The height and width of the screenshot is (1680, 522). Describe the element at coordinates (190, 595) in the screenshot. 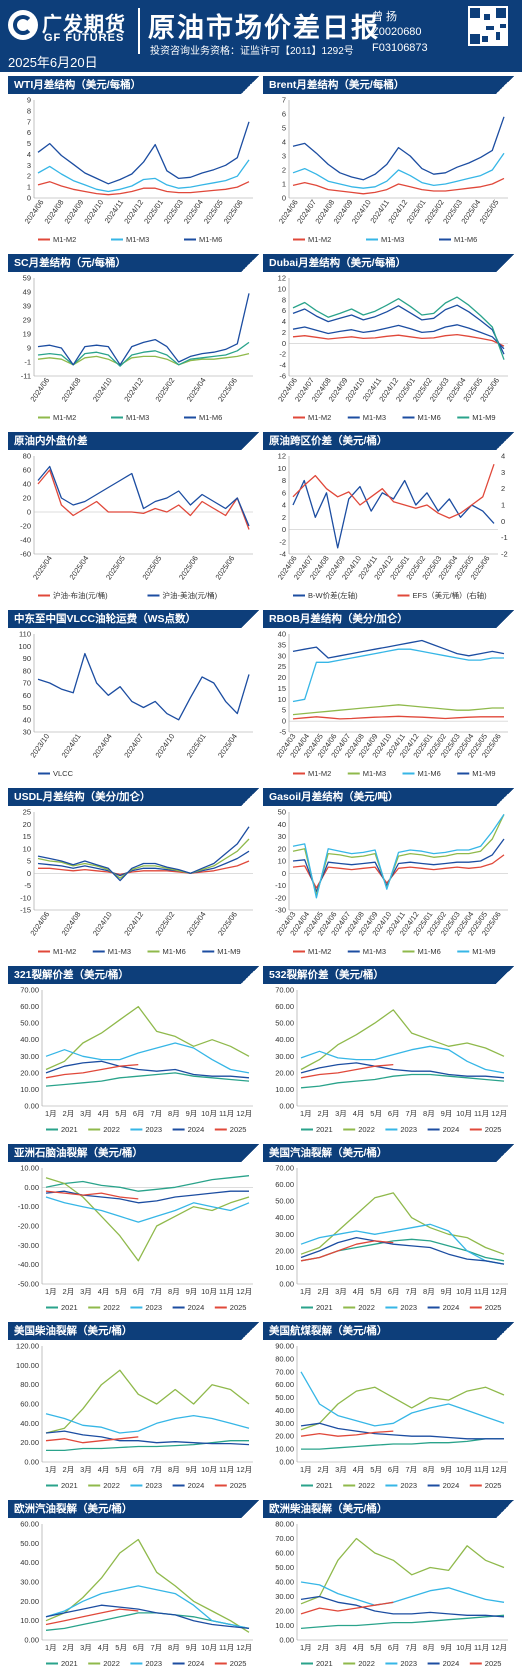

I see `legend-label: 沪油-美油(元/桶)` at that location.